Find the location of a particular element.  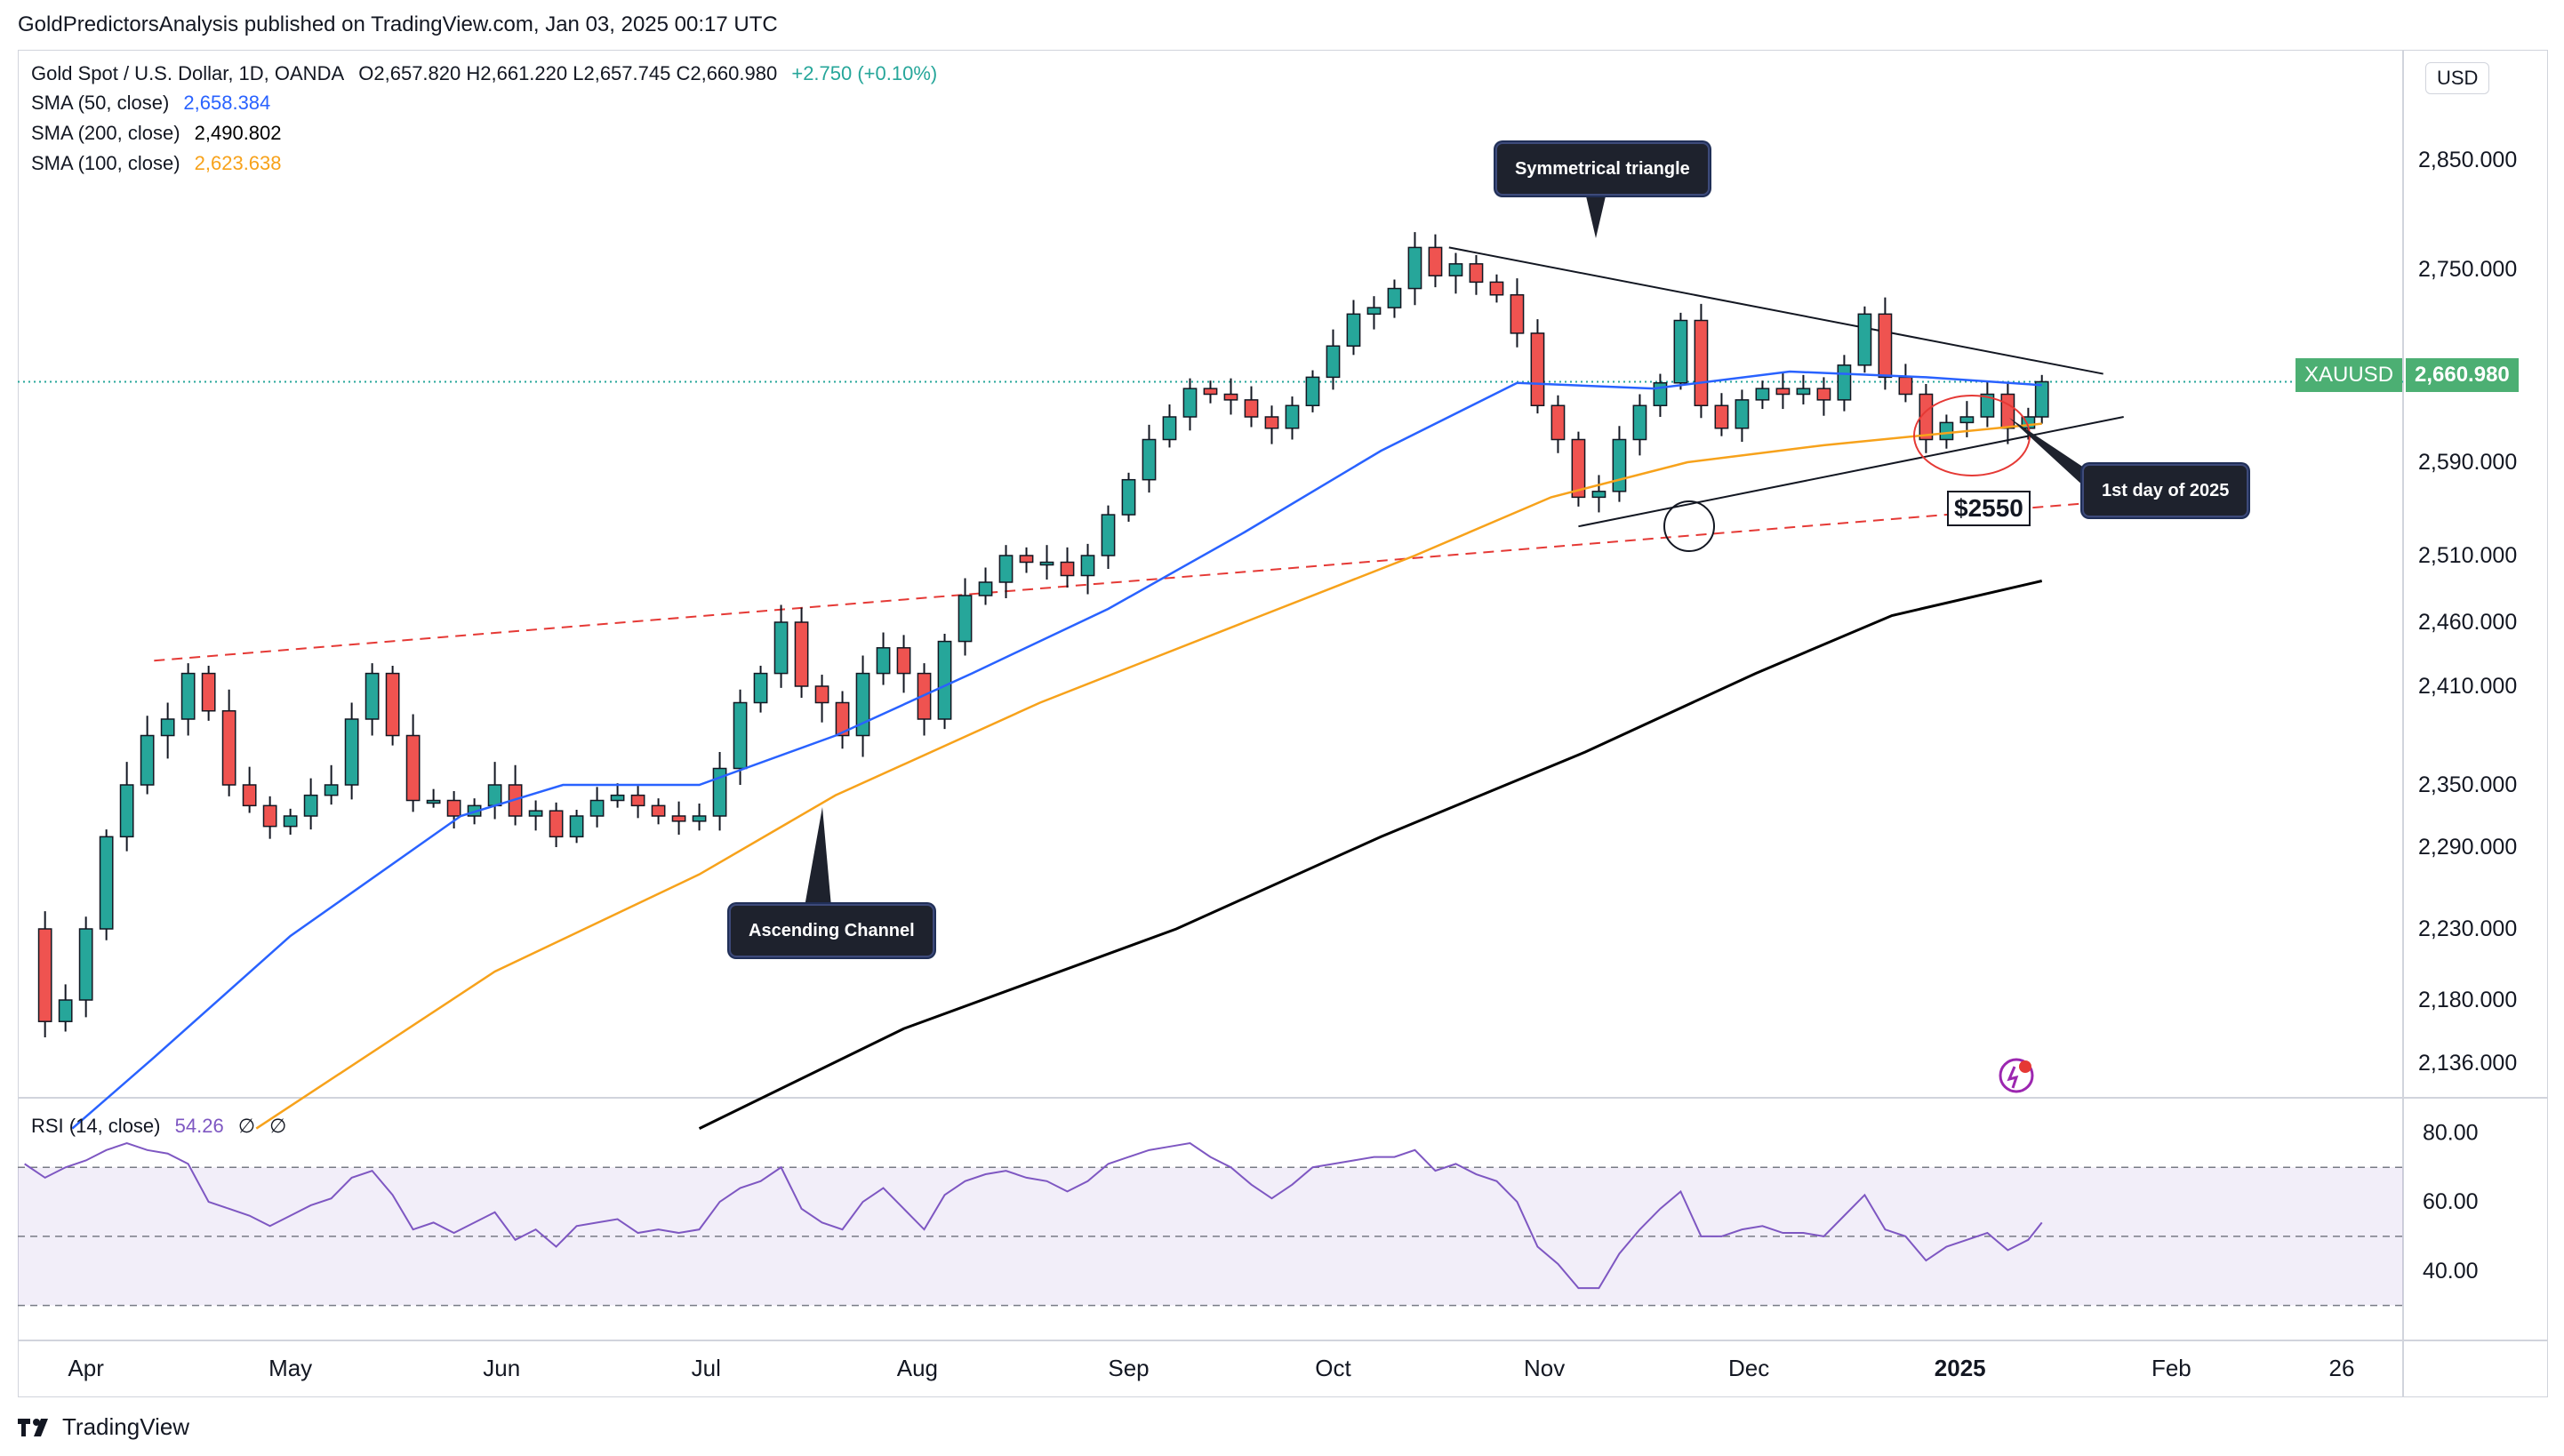

x-tick-label: Apr is located at coordinates (86, 1368).